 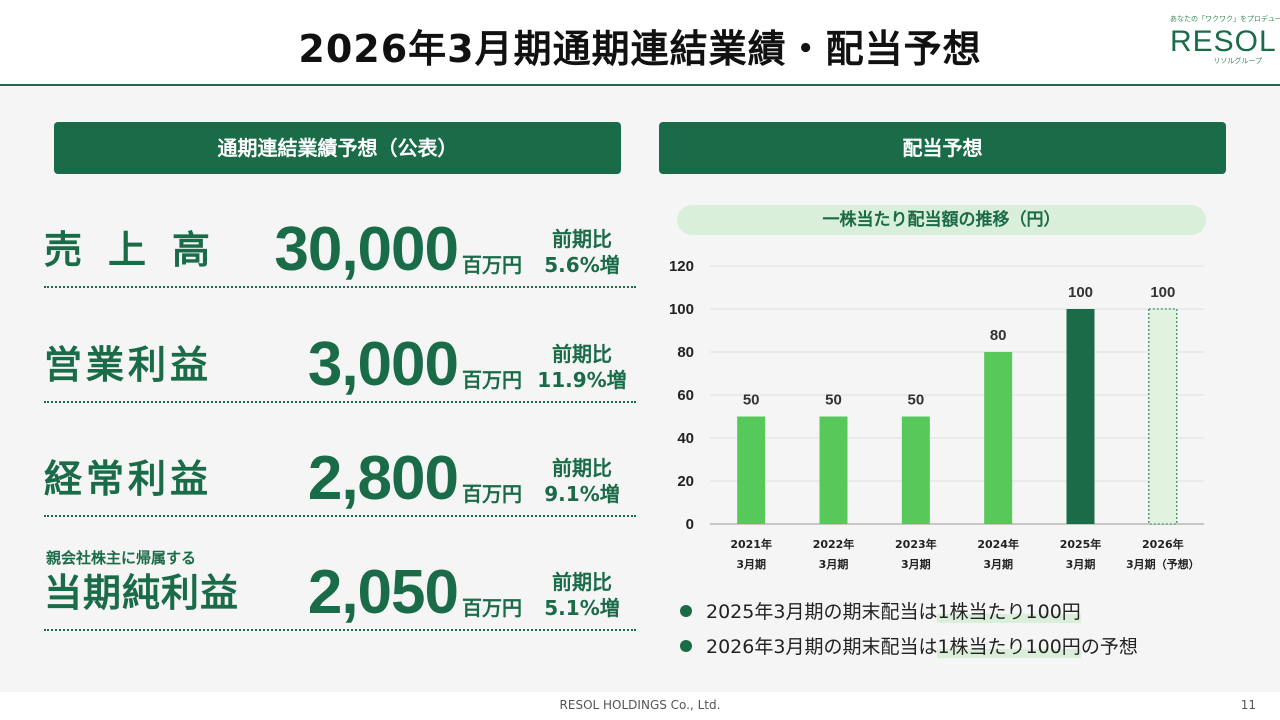 I want to click on slide-title: 2026年3月期通期連結業績・配当予想, so click(x=640, y=49).